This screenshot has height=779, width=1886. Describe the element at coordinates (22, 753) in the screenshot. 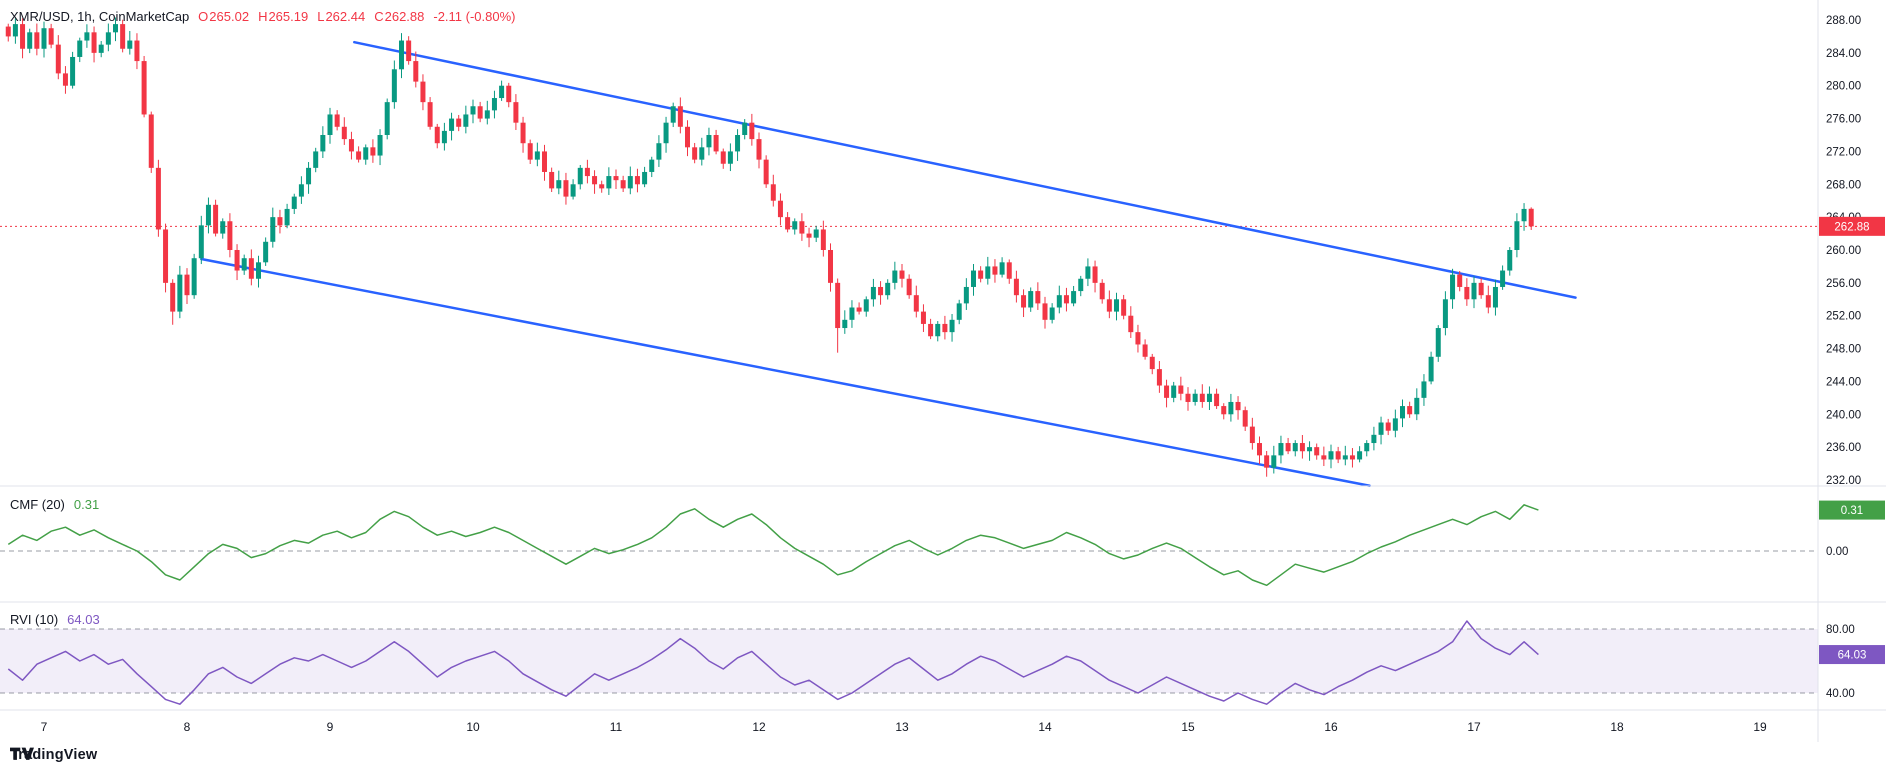

I see `tradingview-logo-icon` at that location.